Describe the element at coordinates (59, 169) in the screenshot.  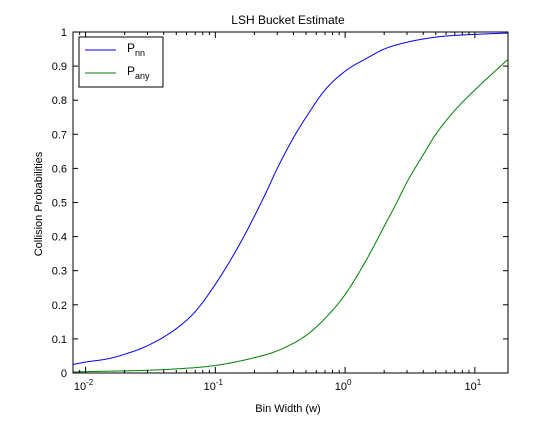
I see `y-tick-label: 0.6` at that location.